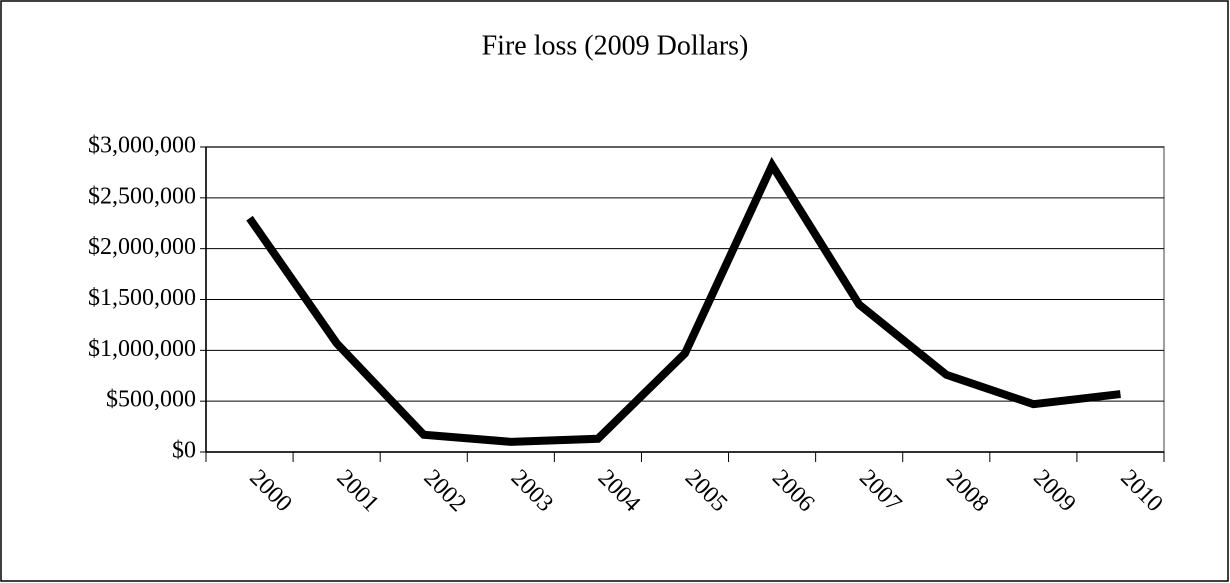  I want to click on y-tick-label: $2,000,000, so click(142, 247).